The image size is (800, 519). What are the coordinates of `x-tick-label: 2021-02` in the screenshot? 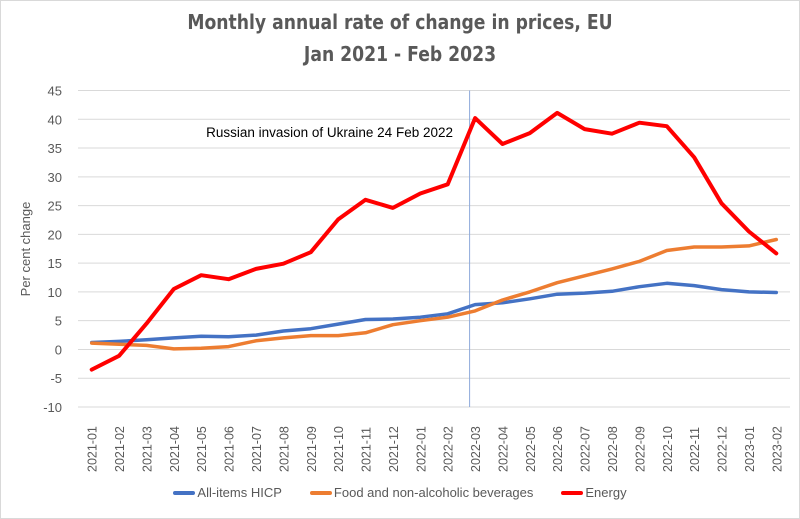 It's located at (120, 449).